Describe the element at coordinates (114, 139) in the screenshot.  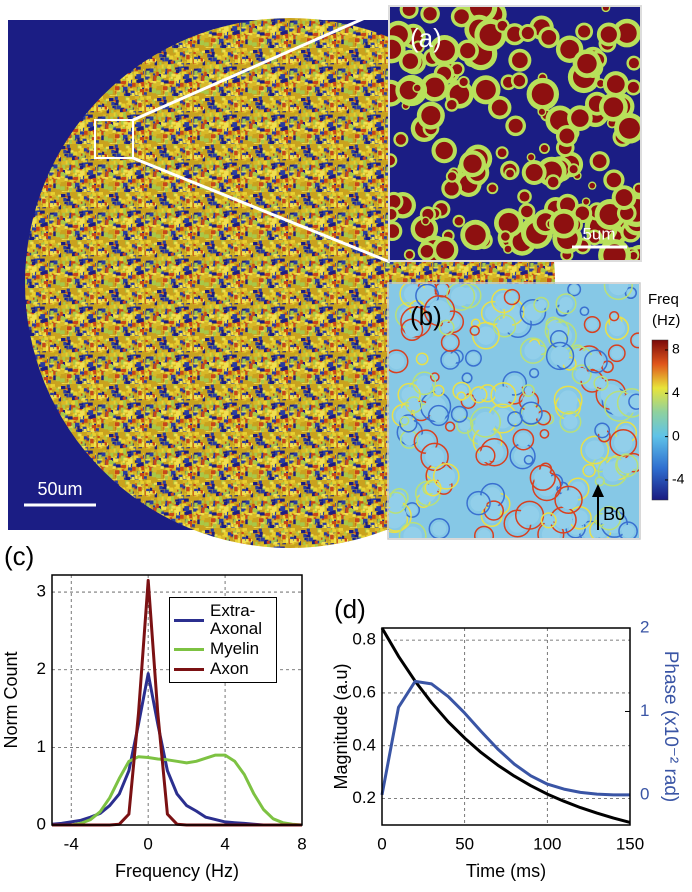
I see `zoom-box` at that location.